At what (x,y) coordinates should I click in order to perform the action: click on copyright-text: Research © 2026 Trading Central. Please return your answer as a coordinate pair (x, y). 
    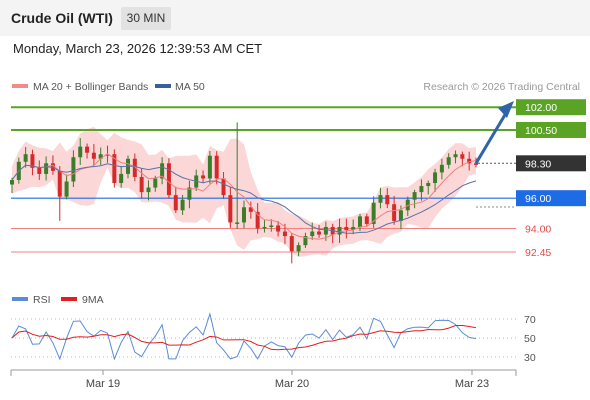
    Looking at the image, I should click on (501, 87).